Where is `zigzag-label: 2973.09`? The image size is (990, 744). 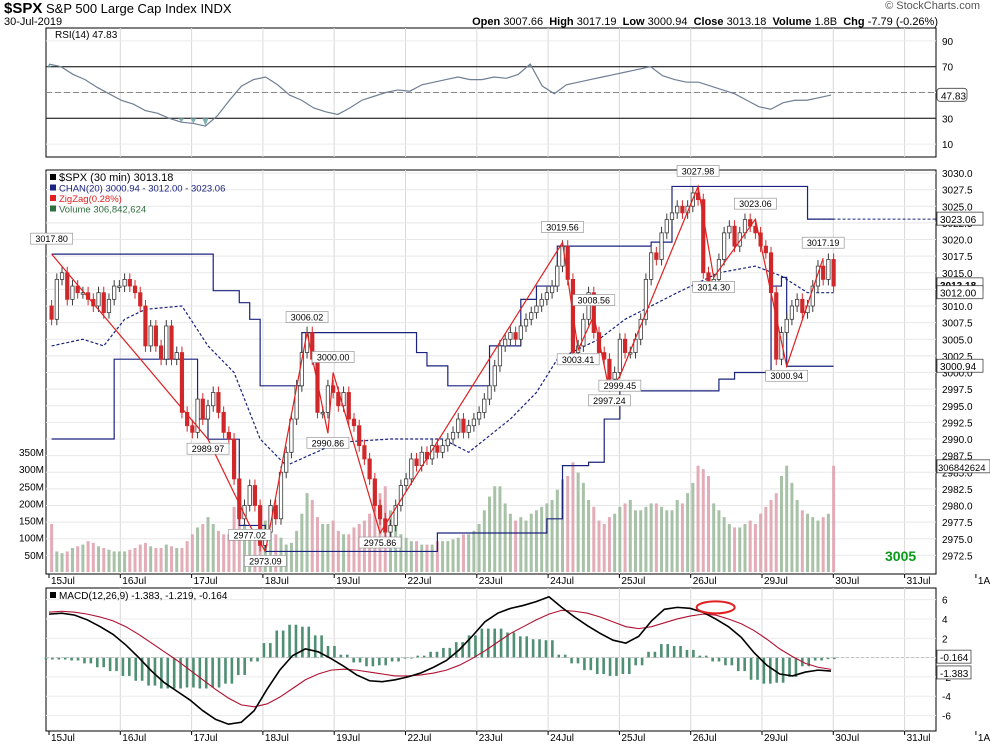 zigzag-label: 2973.09 is located at coordinates (265, 561).